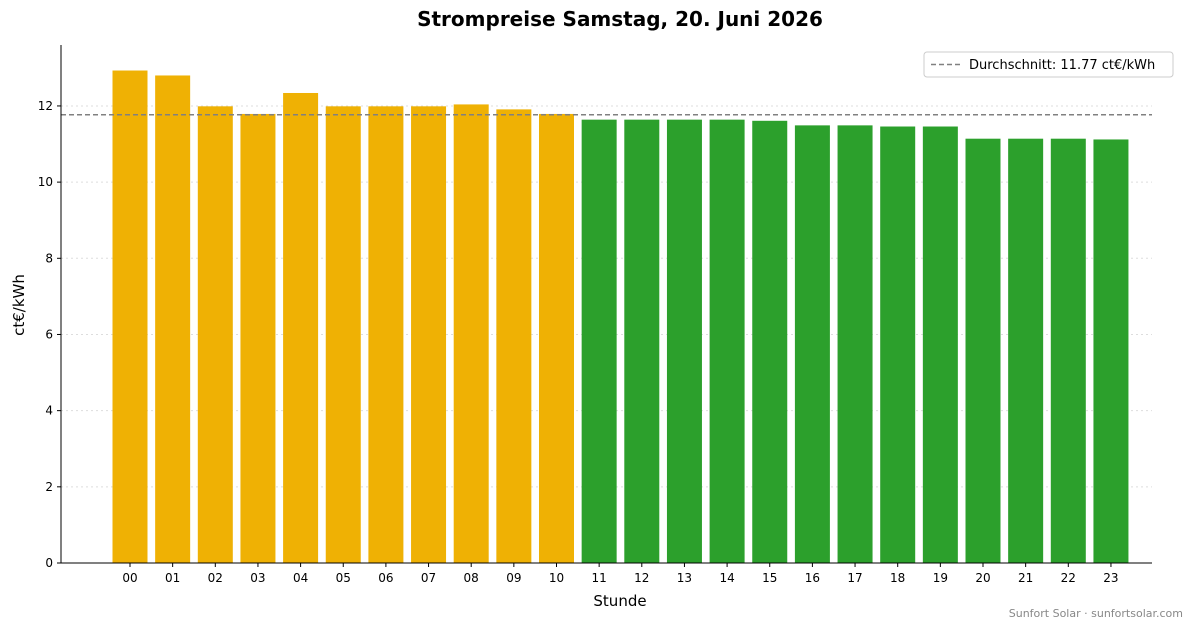  What do you see at coordinates (385, 578) in the screenshot?
I see `x-tick-label: 06` at bounding box center [385, 578].